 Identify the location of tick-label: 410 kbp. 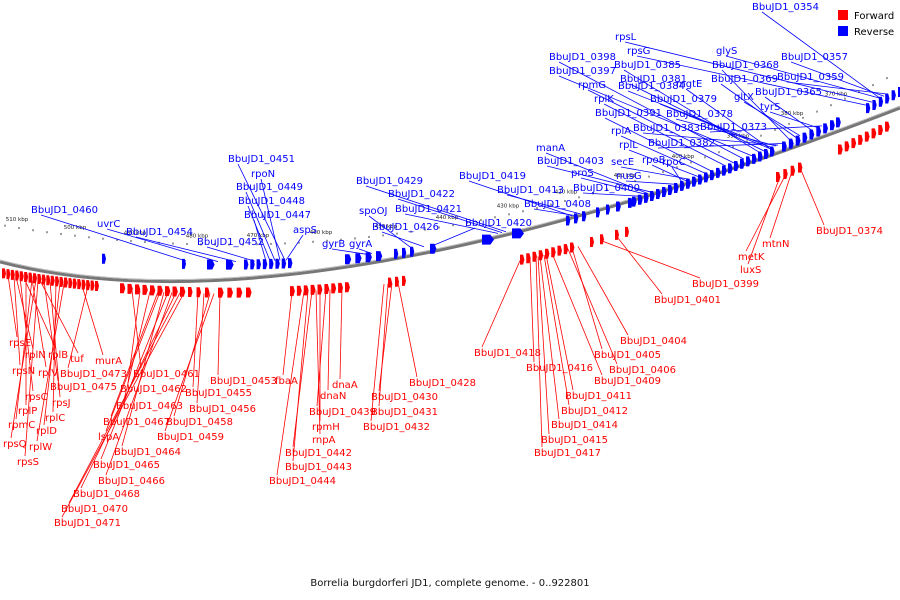
(625, 176).